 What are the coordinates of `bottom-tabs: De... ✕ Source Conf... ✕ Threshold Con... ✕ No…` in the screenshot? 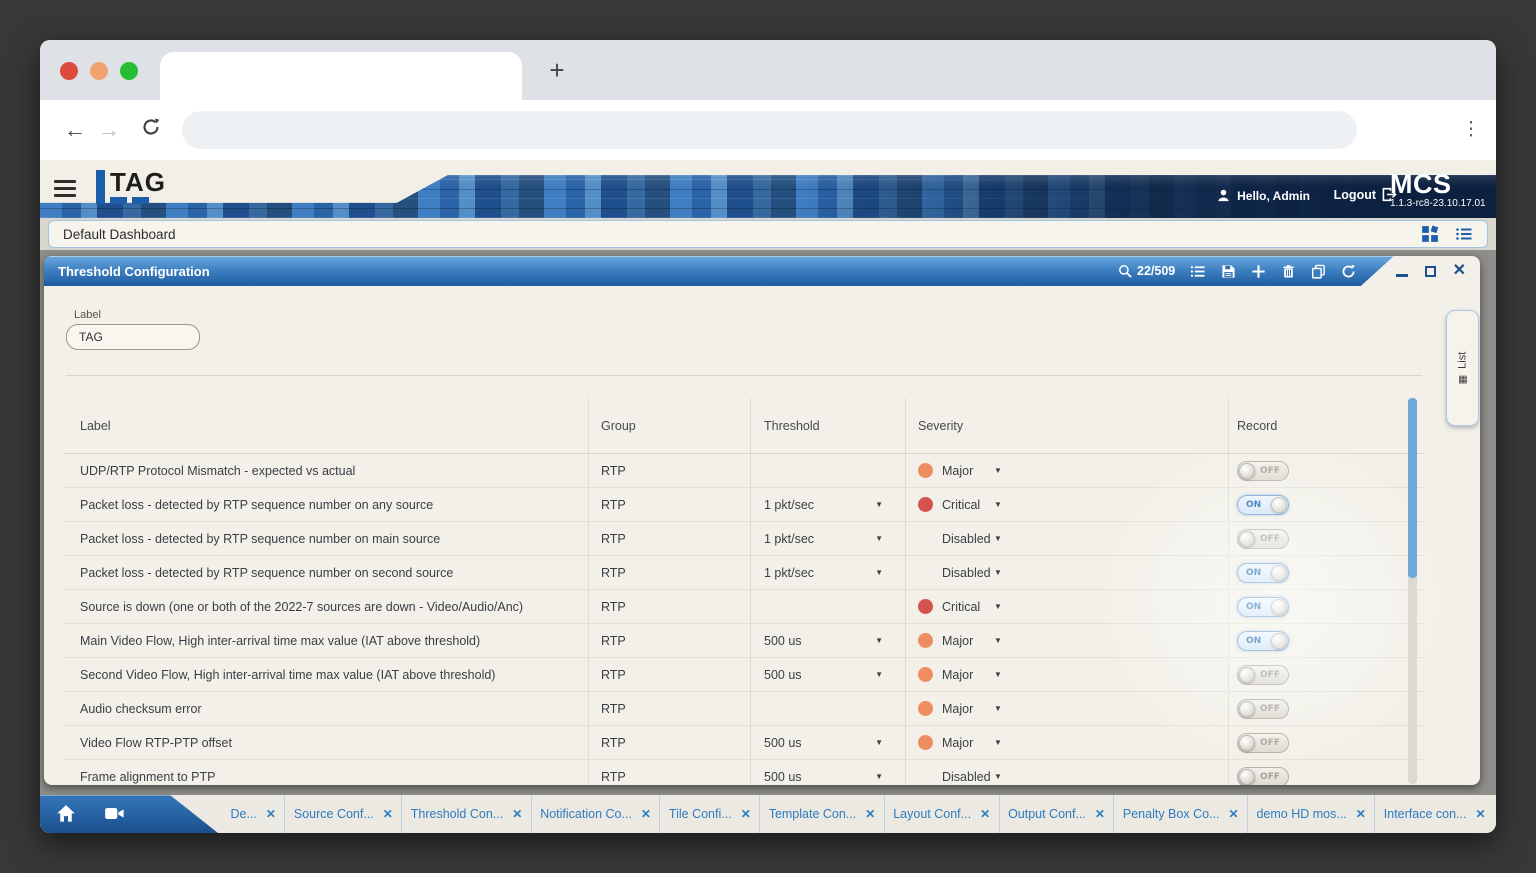 It's located at (858, 814).